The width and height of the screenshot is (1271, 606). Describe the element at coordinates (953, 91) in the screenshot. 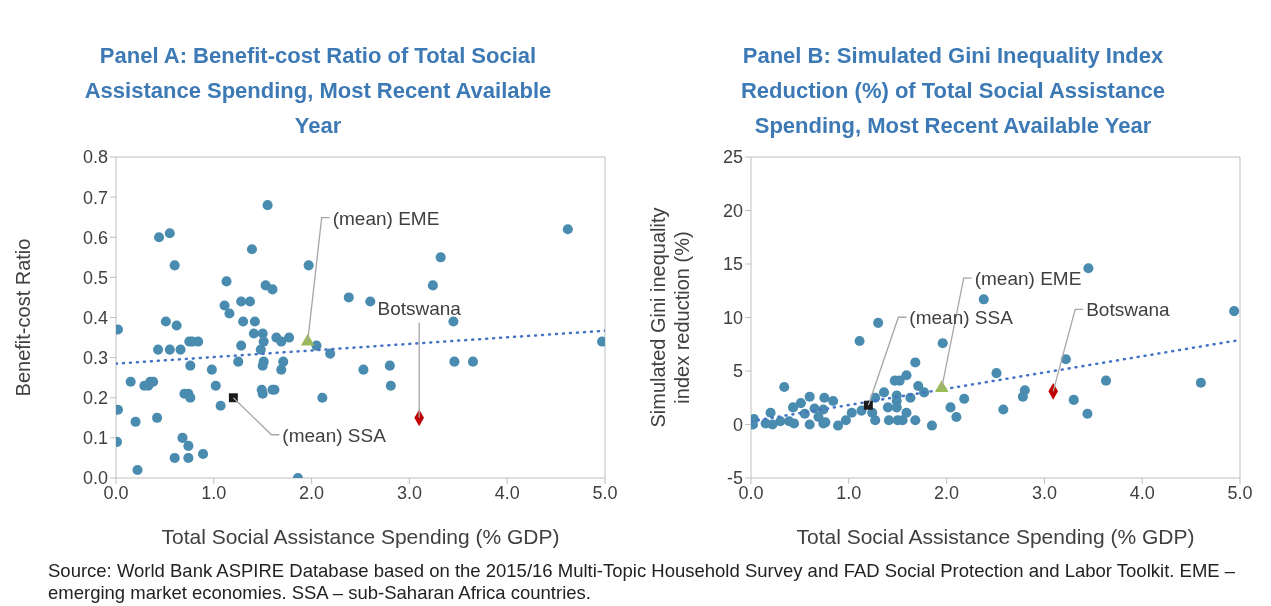

I see `chart-title: Panel B: Simulated Gini Inequality Index Reduction (%) of Total Social Assistance Spending, Most Recent Available Year` at that location.